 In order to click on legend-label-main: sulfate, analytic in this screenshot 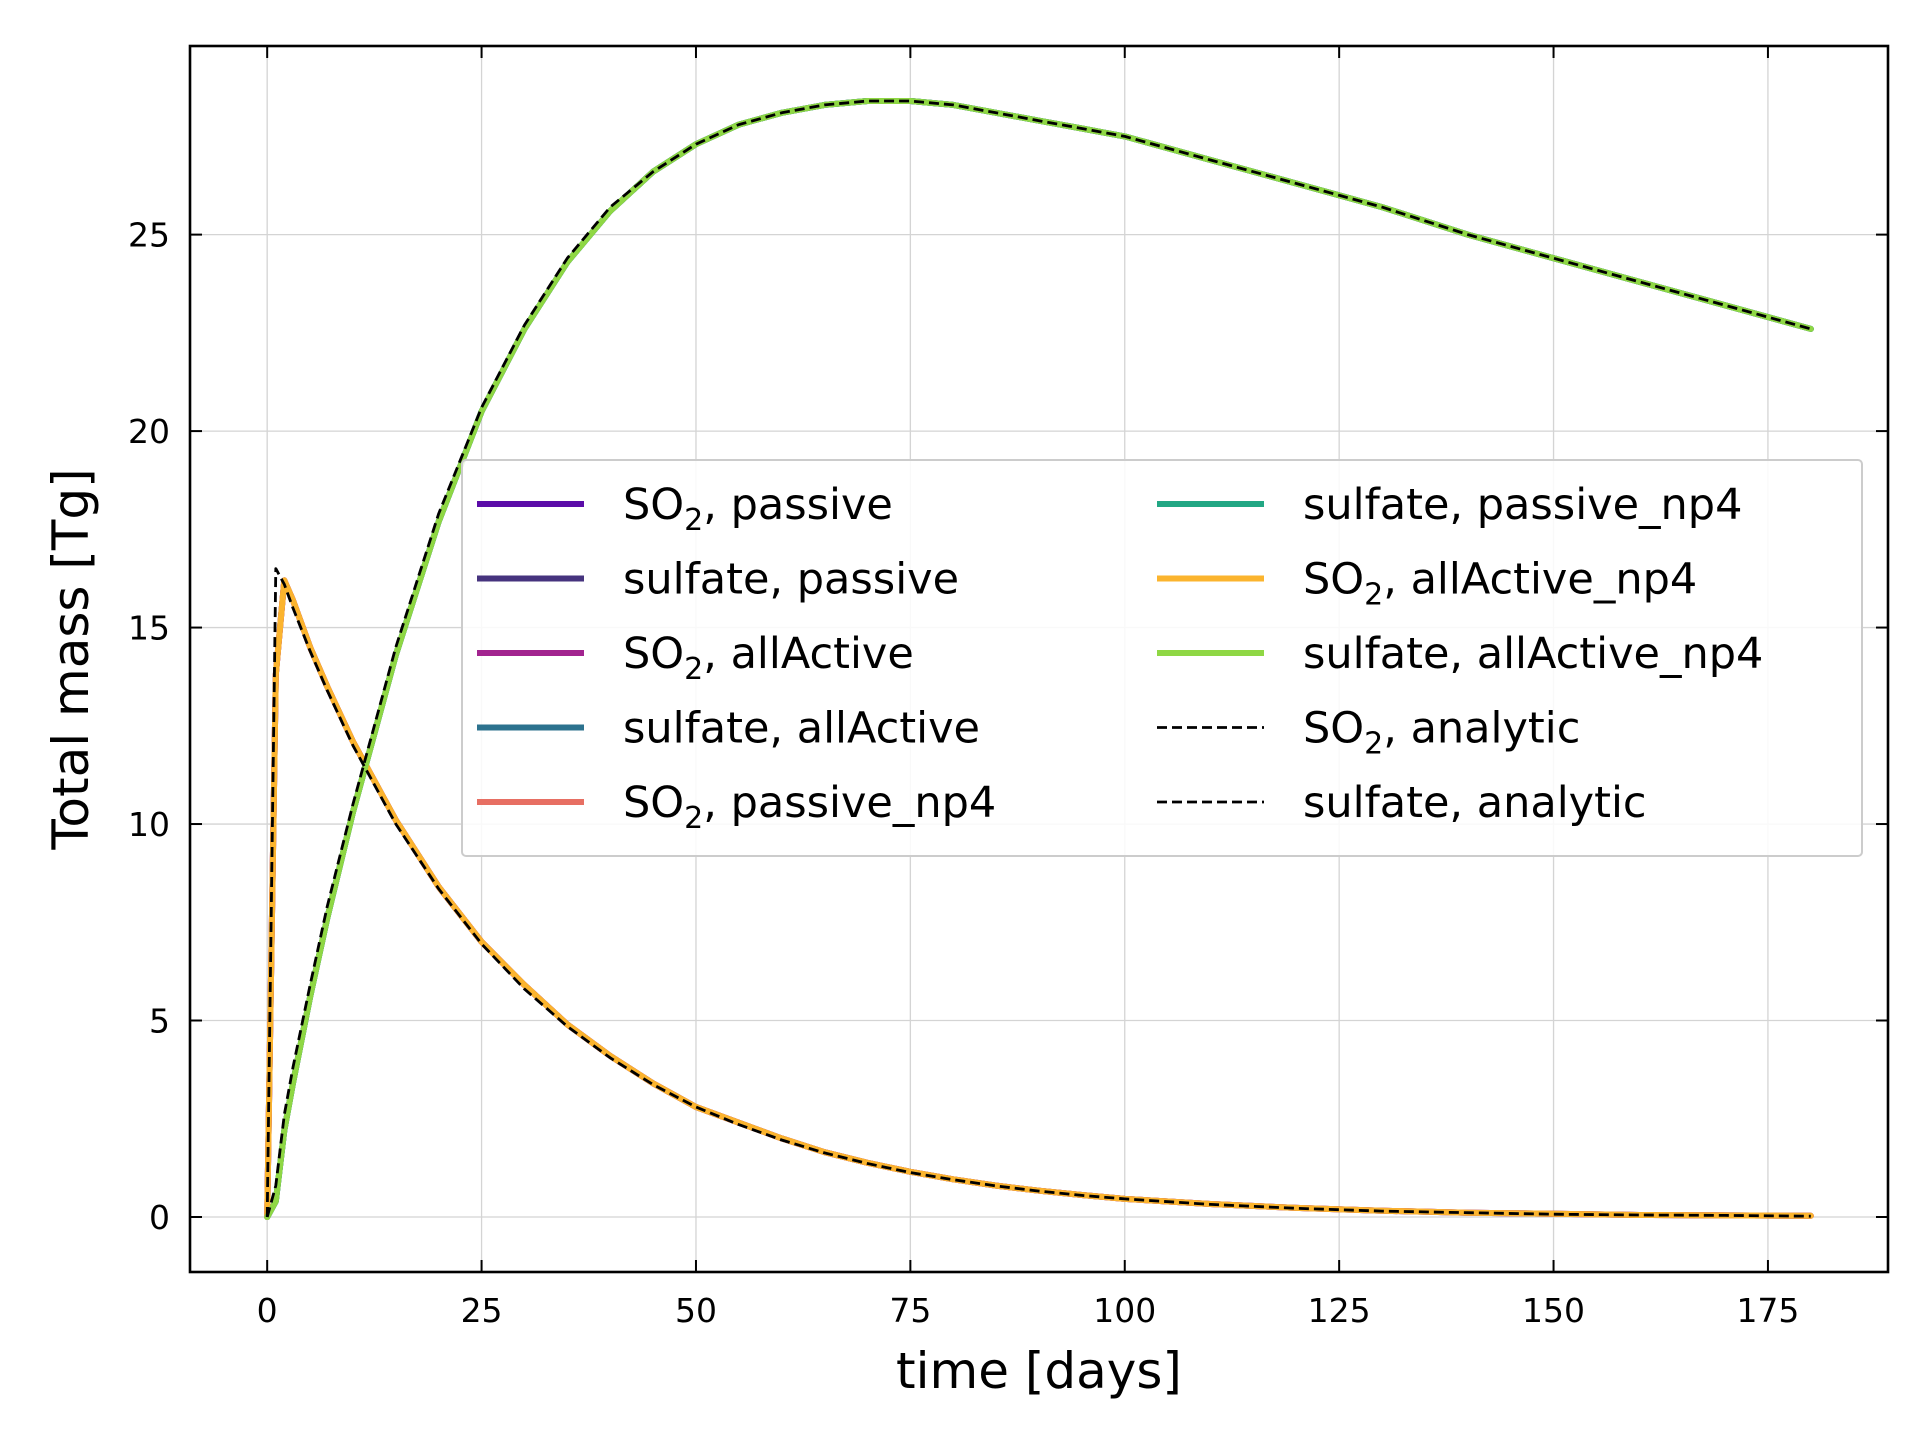, I will do `click(1475, 803)`.